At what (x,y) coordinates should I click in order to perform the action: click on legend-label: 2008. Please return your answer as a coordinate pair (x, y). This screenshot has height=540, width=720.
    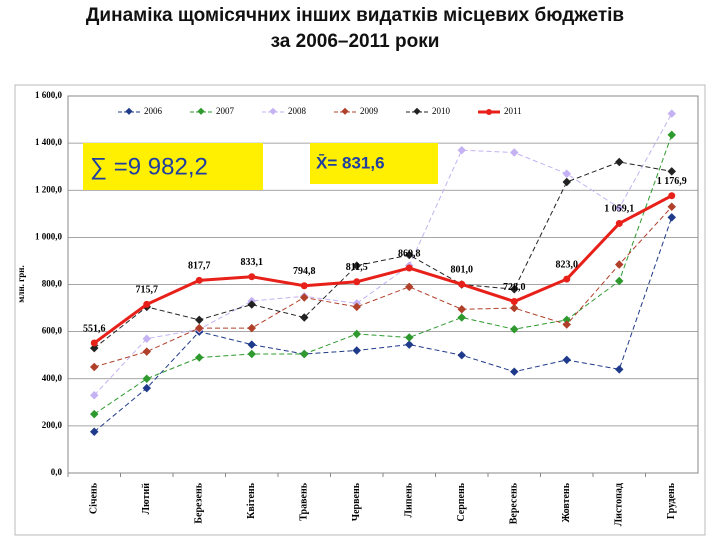
    Looking at the image, I should click on (297, 111).